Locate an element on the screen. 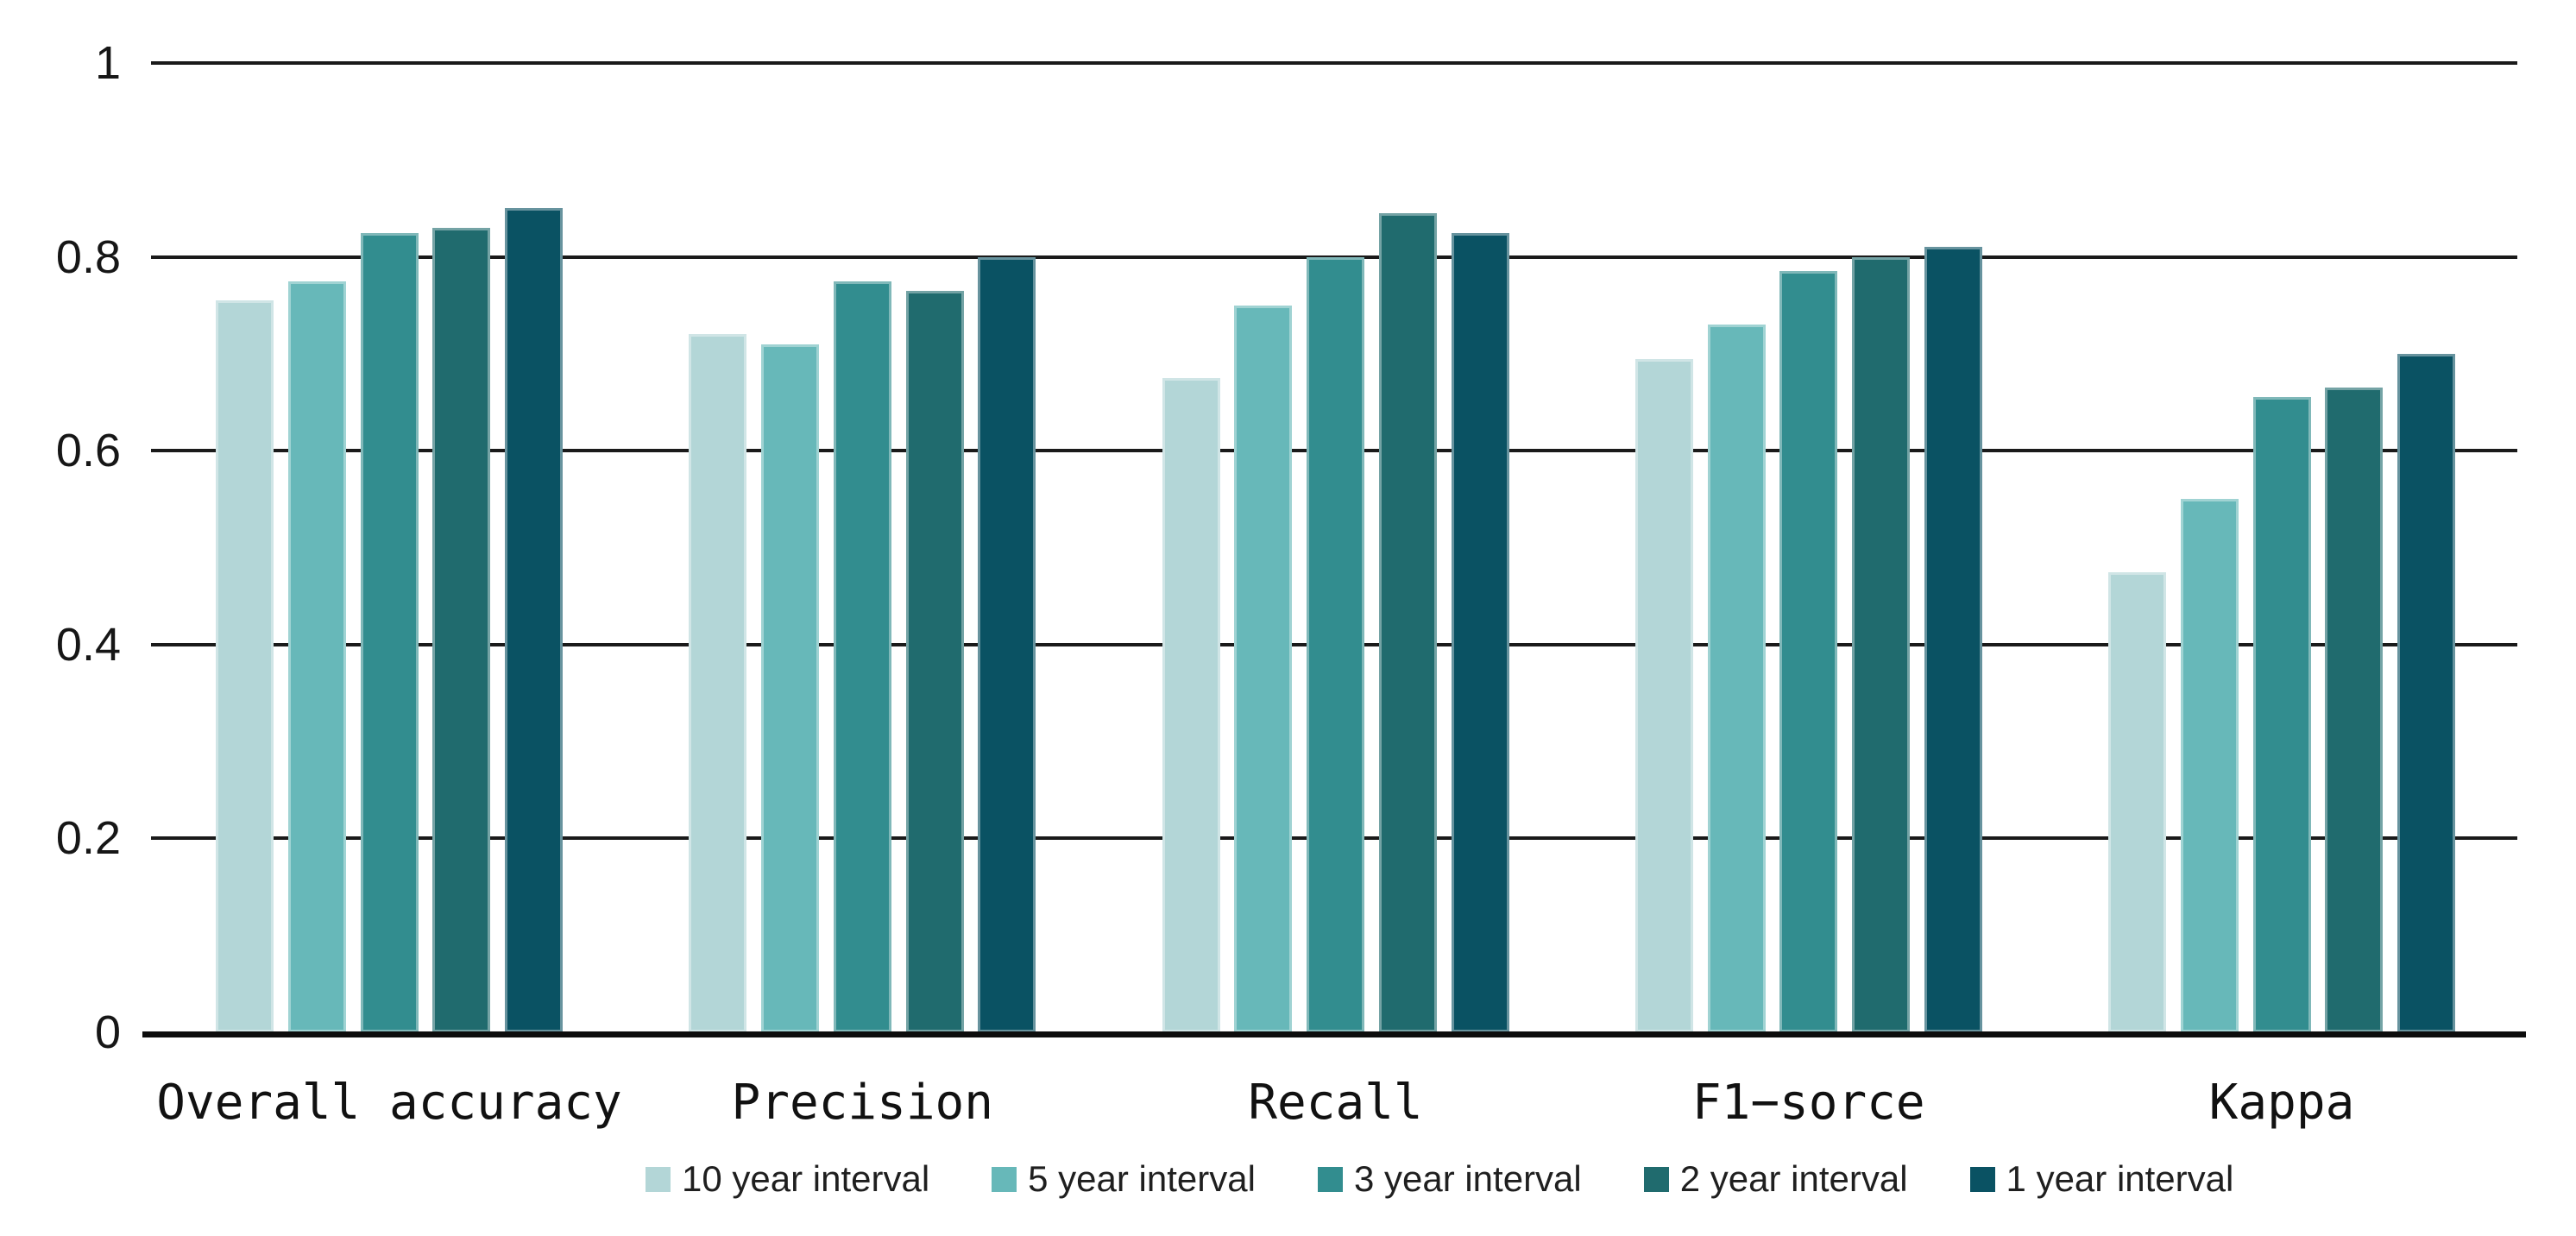  legend-item: 1 year interval is located at coordinates (2102, 1179).